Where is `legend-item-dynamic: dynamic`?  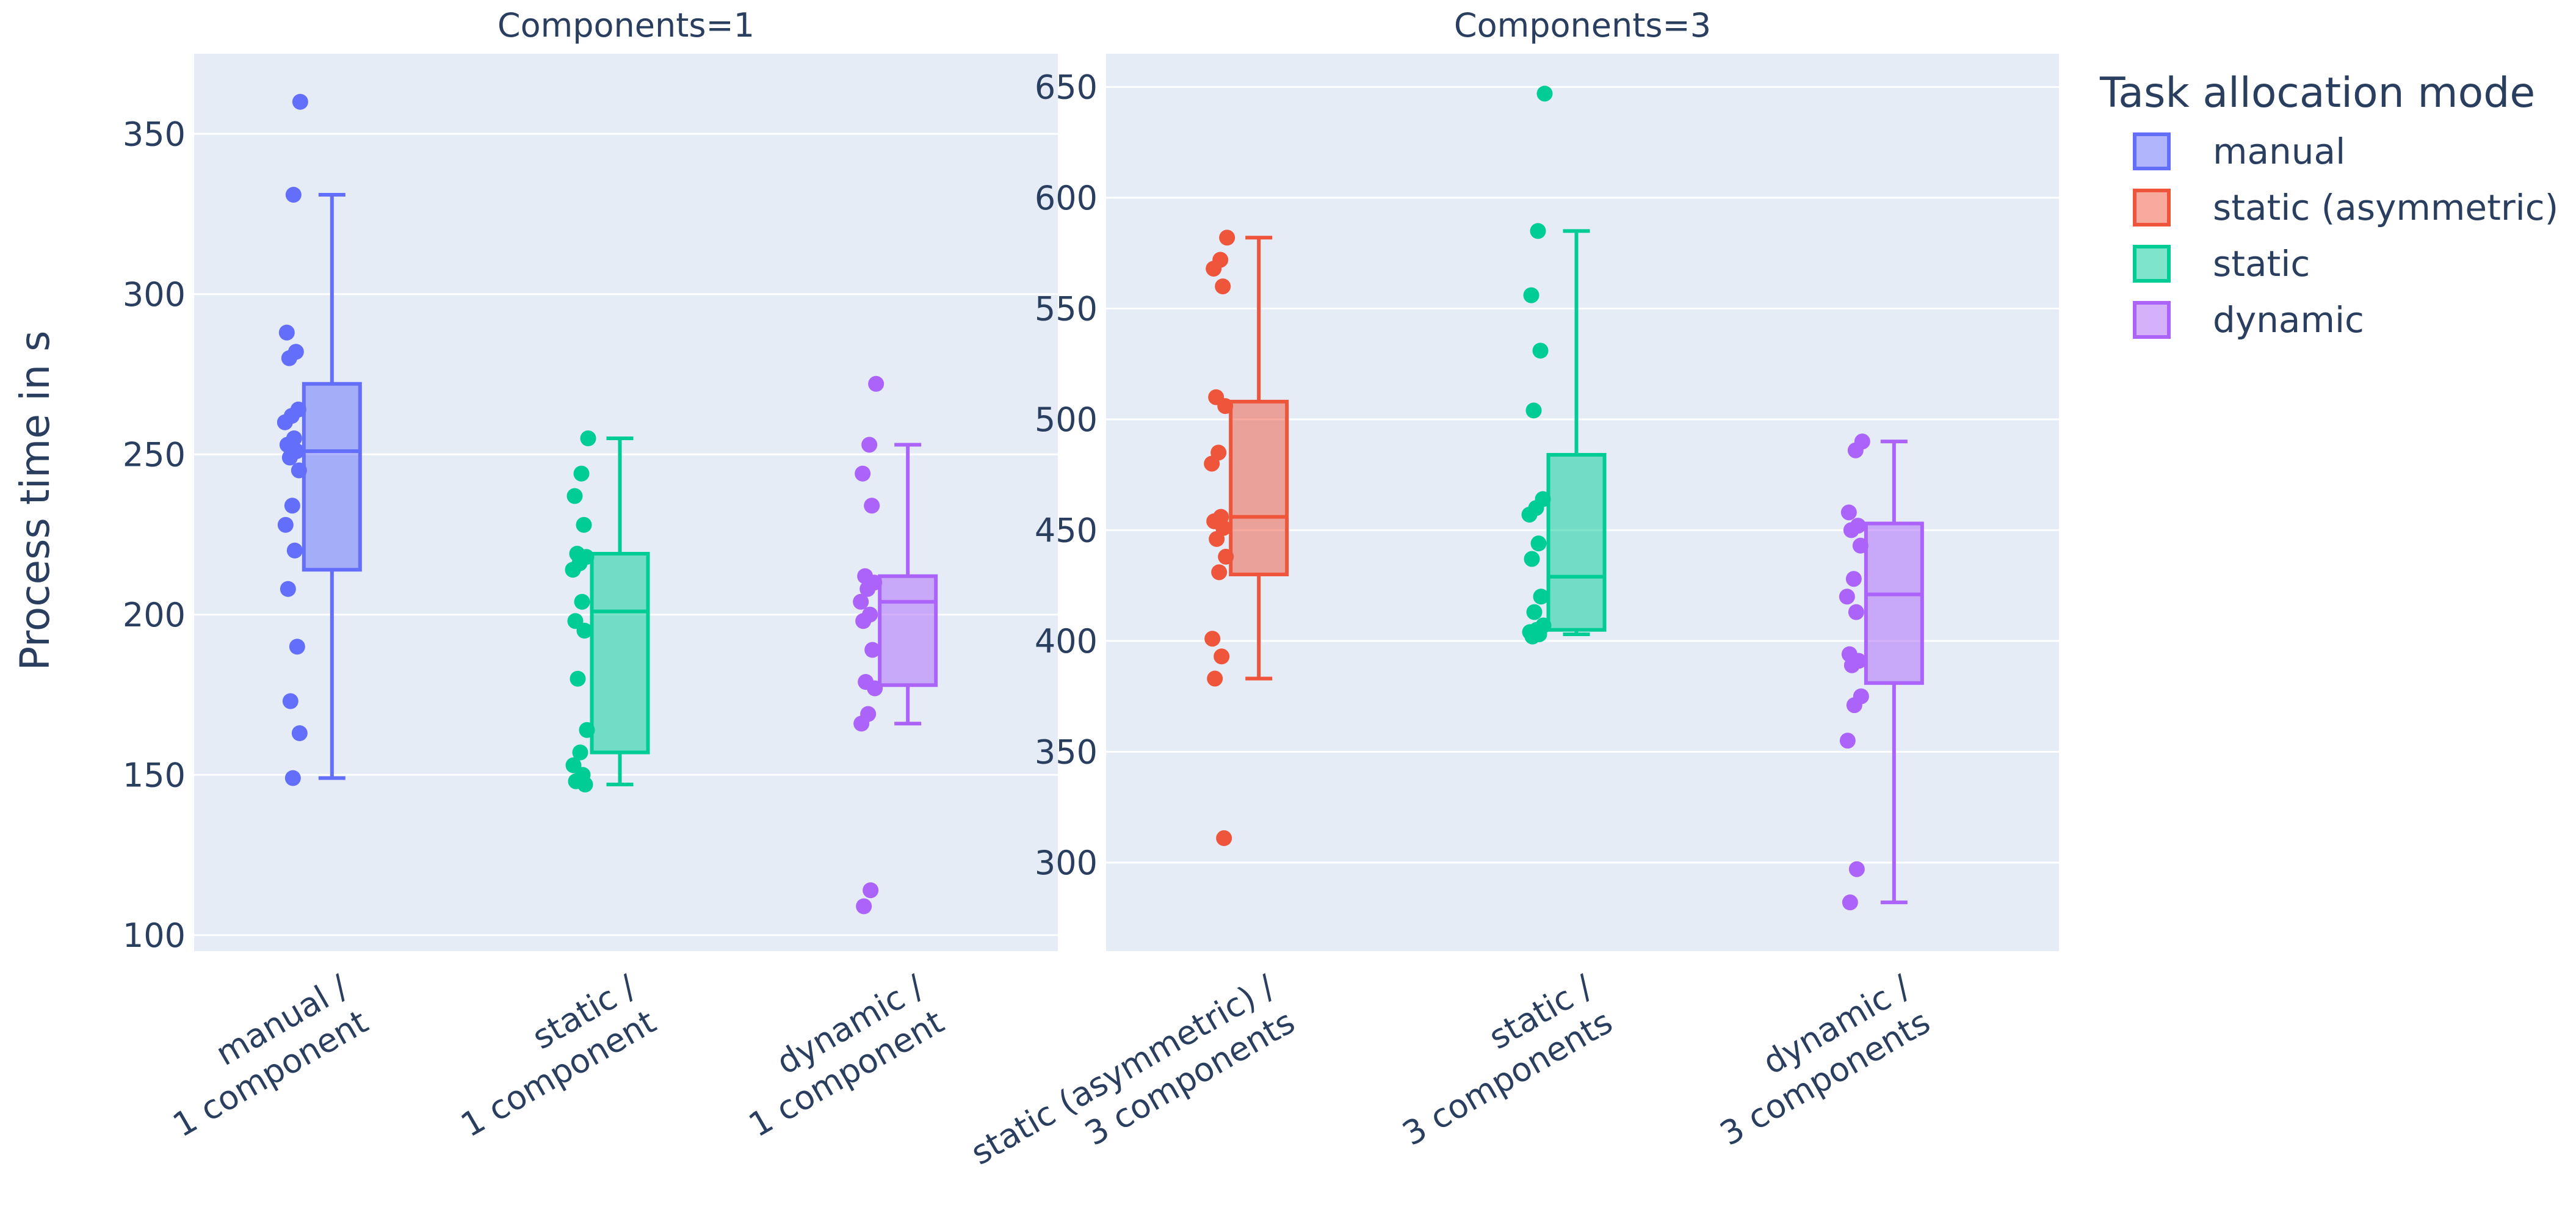
legend-item-dynamic: dynamic is located at coordinates (2248, 320).